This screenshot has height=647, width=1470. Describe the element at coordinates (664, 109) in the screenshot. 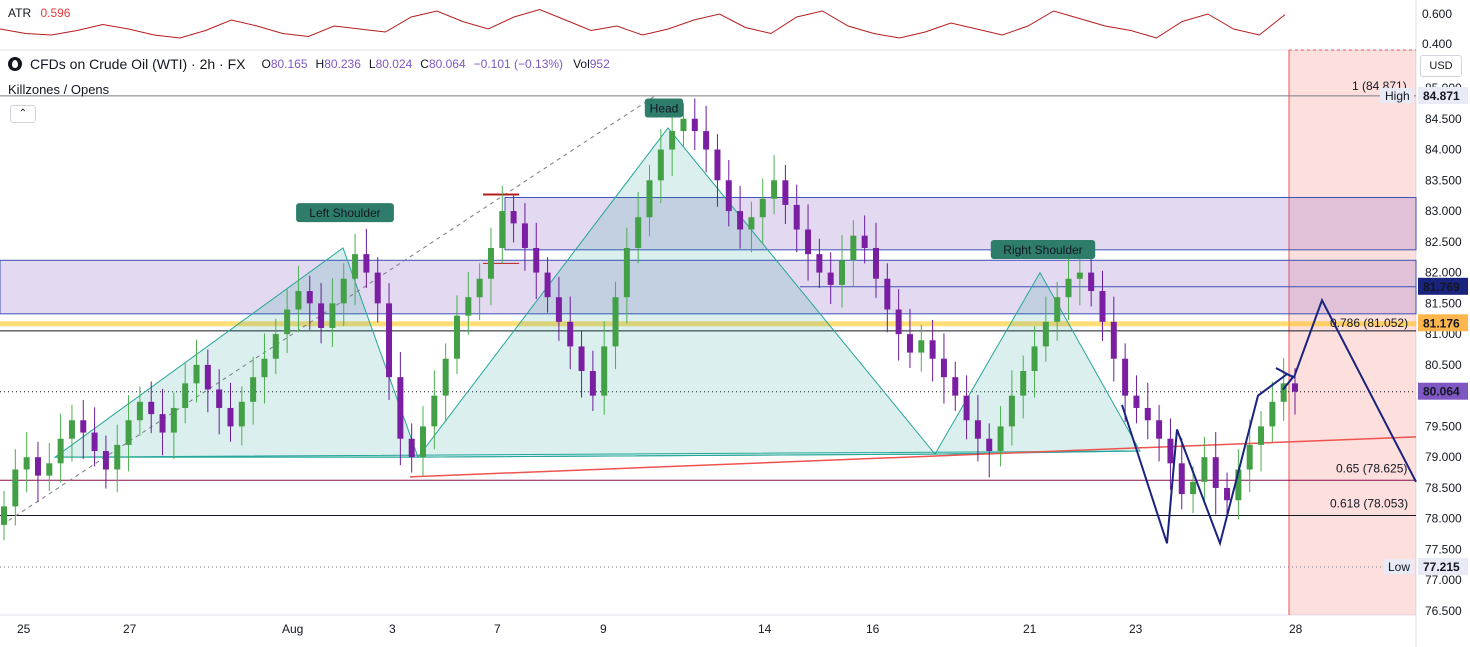

I see `head-label: Head` at that location.